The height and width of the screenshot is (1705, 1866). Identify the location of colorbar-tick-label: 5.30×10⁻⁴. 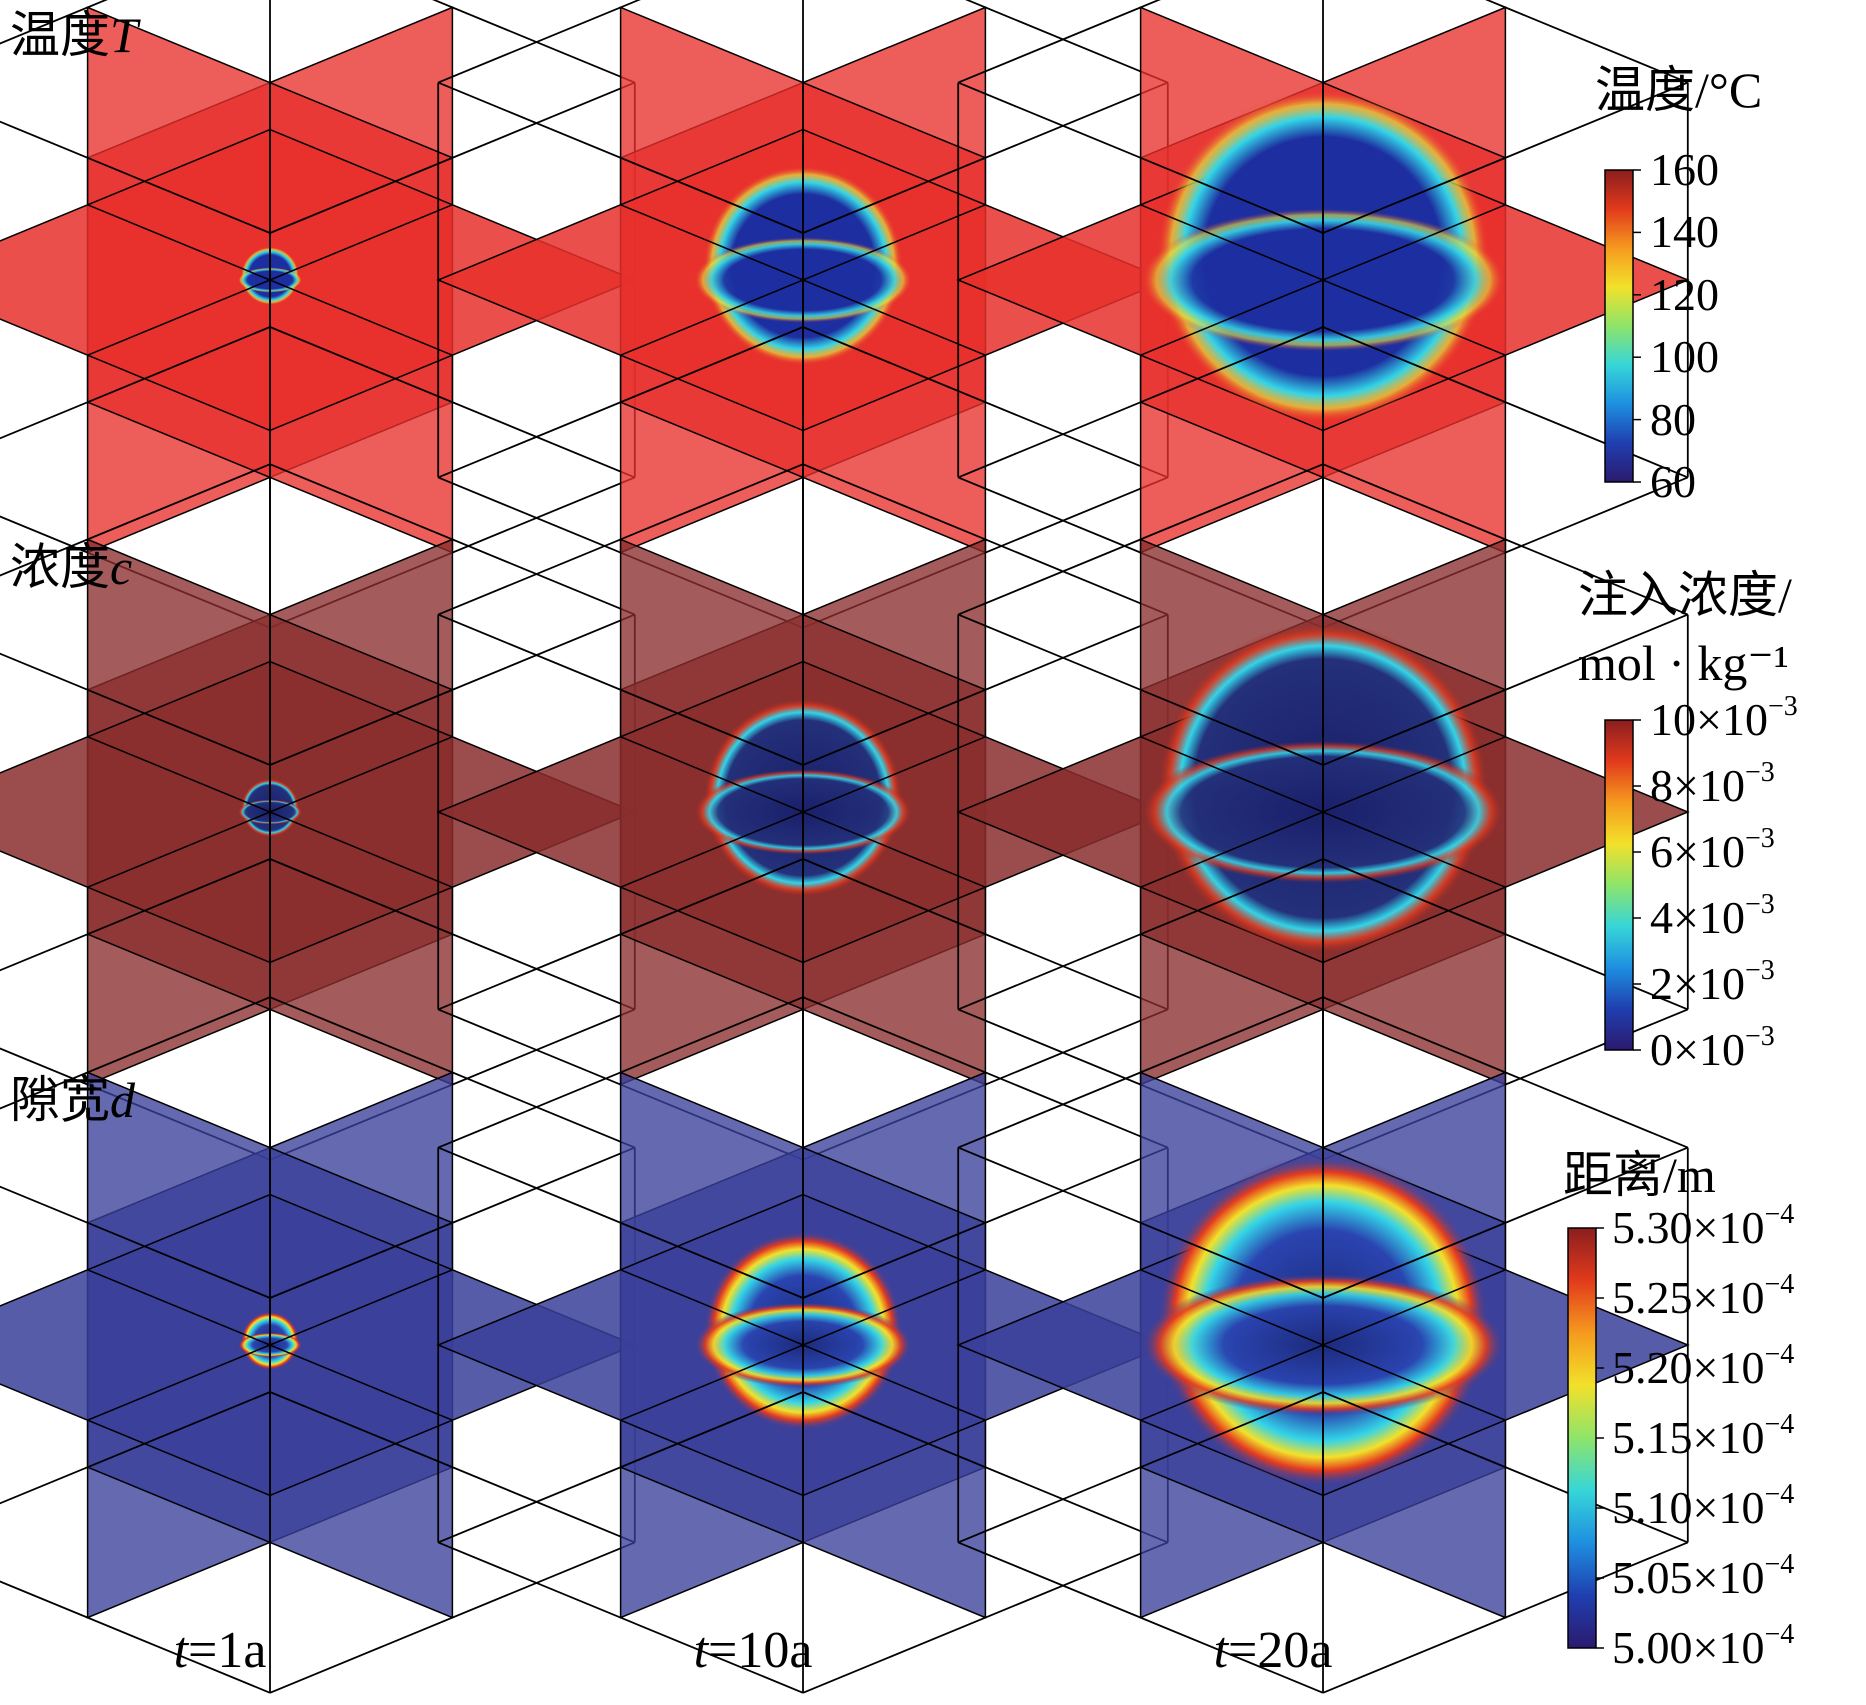
(1703, 1227).